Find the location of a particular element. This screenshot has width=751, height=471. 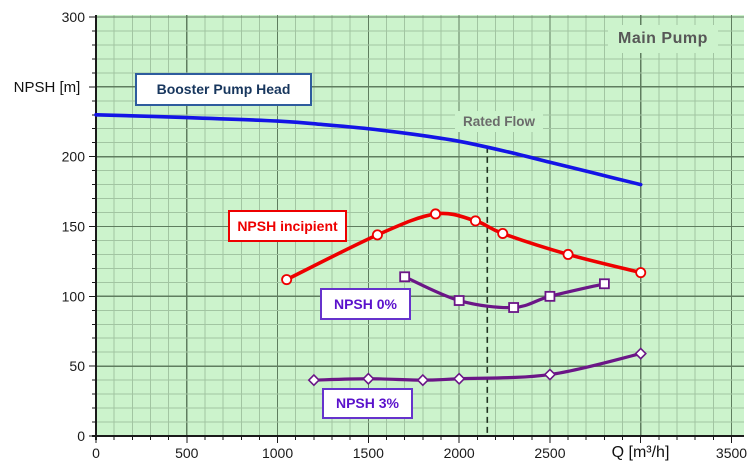

chart-title-main-pump: Main Pump is located at coordinates (663, 39).